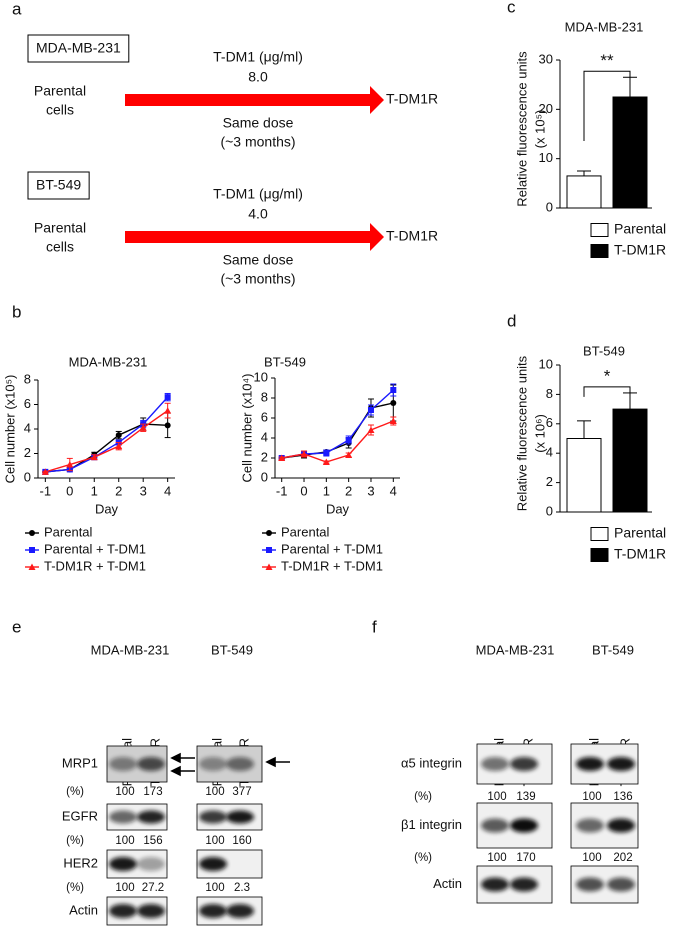  What do you see at coordinates (246, 428) in the screenshot?
I see `y-axis-label: Cell number (x10⁴)` at bounding box center [246, 428].